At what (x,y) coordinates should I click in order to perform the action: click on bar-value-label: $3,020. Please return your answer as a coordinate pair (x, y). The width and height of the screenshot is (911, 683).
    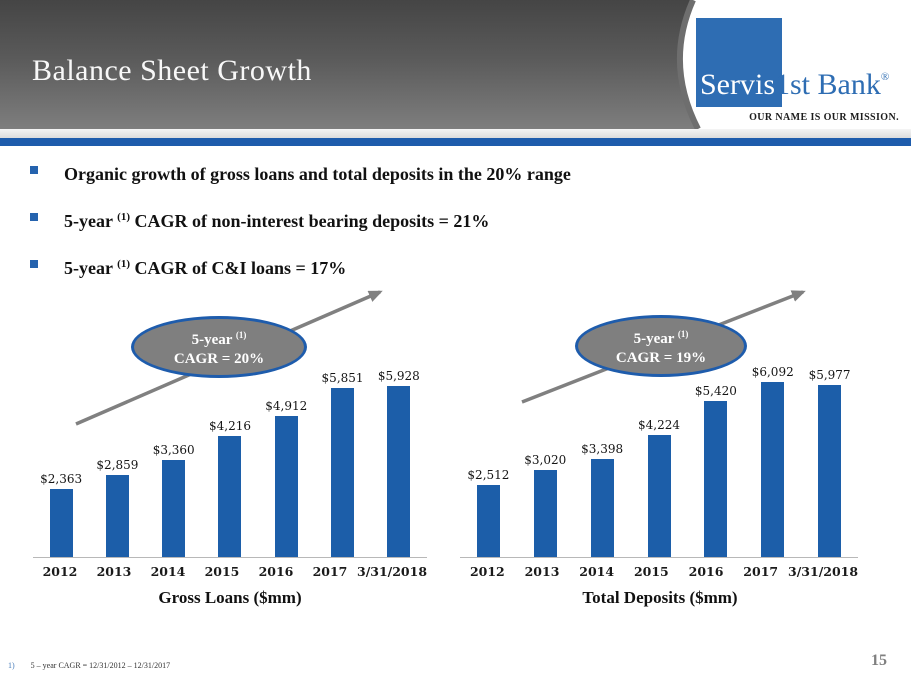
    Looking at the image, I should click on (545, 460).